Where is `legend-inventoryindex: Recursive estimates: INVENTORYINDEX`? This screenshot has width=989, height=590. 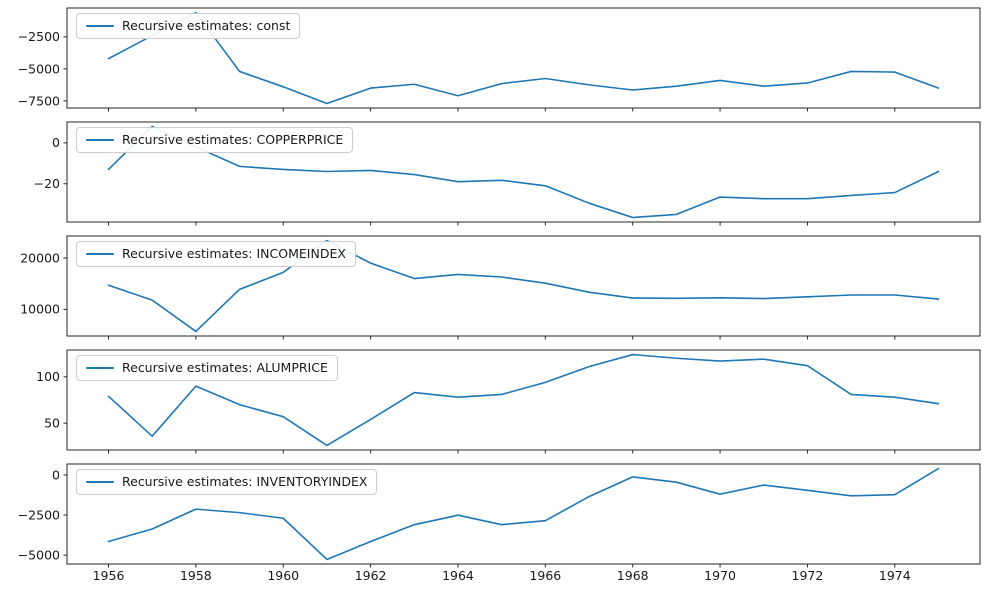 legend-inventoryindex: Recursive estimates: INVENTORYINDEX is located at coordinates (227, 482).